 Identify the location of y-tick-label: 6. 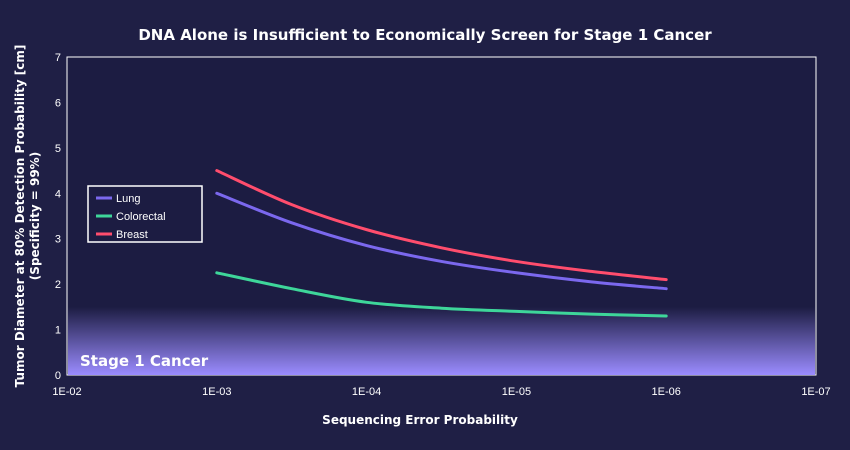
(58, 103).